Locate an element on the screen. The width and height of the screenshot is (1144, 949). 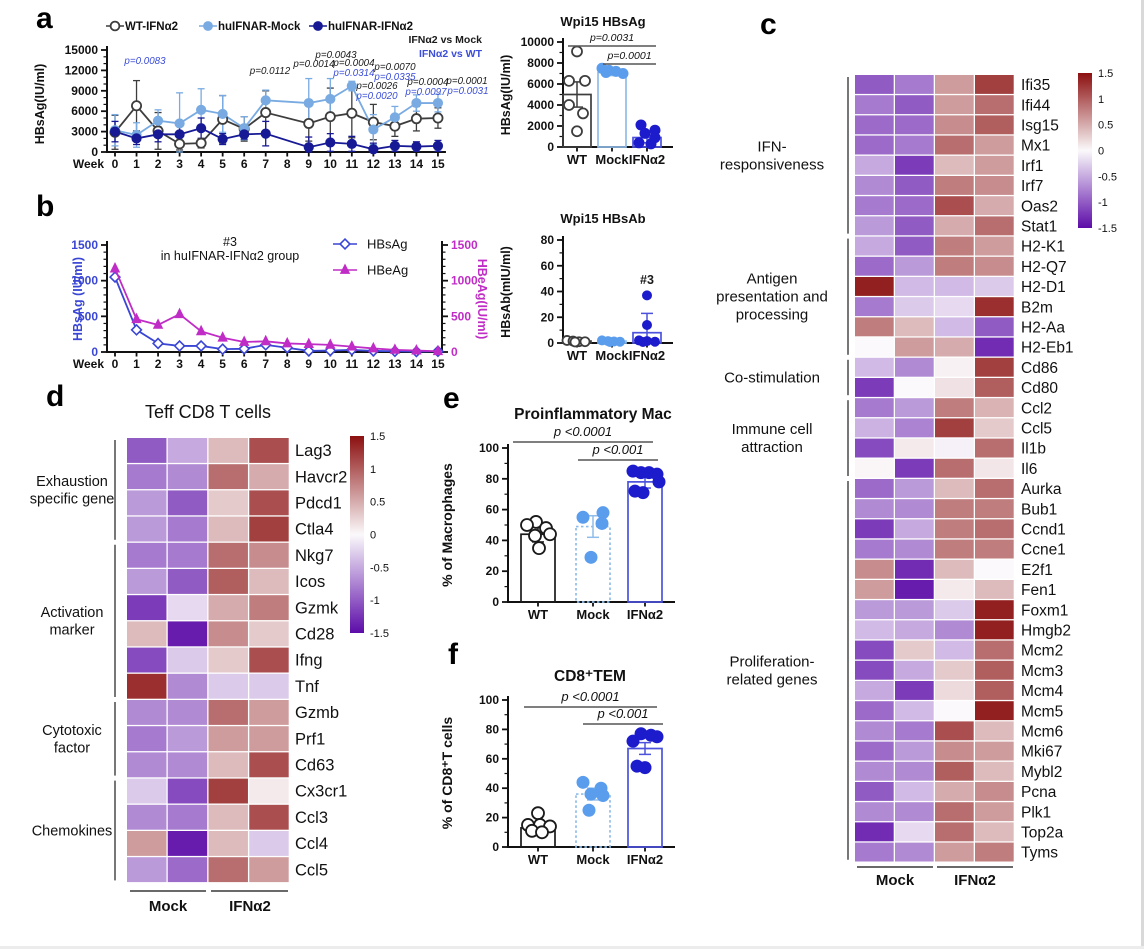
category-label: Mock is located at coordinates (593, 859).